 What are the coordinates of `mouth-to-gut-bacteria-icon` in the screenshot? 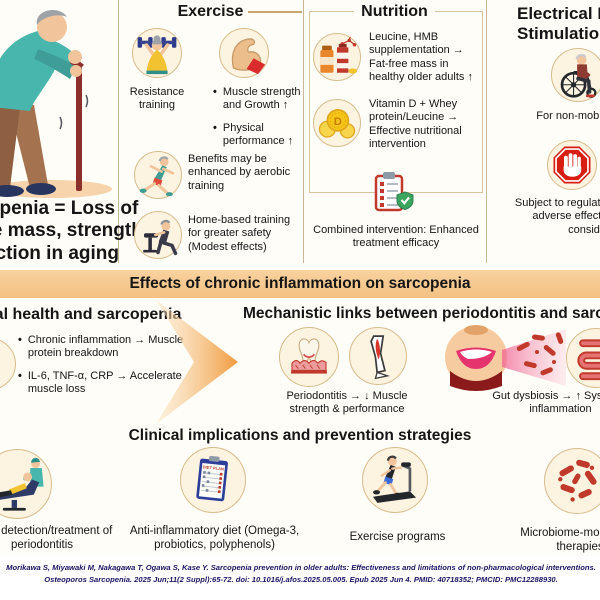 It's located at (505, 358).